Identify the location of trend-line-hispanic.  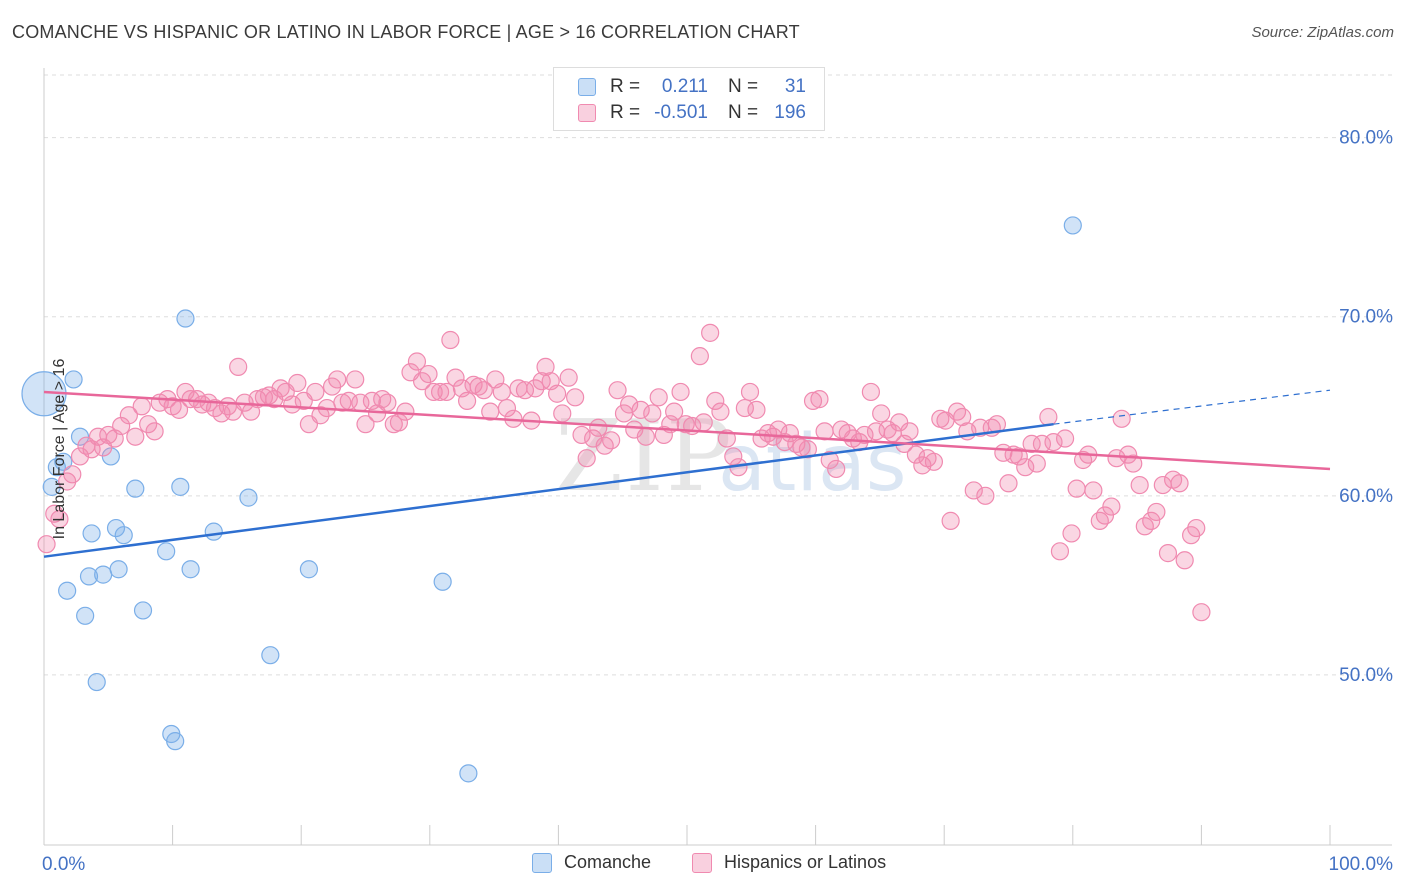
(687, 430).